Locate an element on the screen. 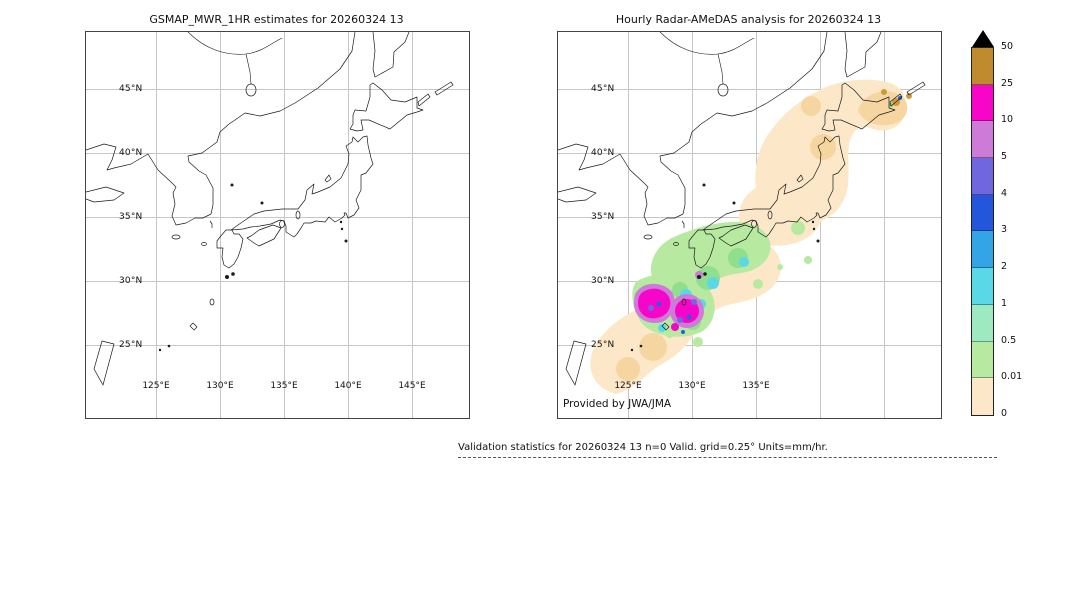 This screenshot has width=1080, height=612. precip-blue-group is located at coordinates (779, 215).